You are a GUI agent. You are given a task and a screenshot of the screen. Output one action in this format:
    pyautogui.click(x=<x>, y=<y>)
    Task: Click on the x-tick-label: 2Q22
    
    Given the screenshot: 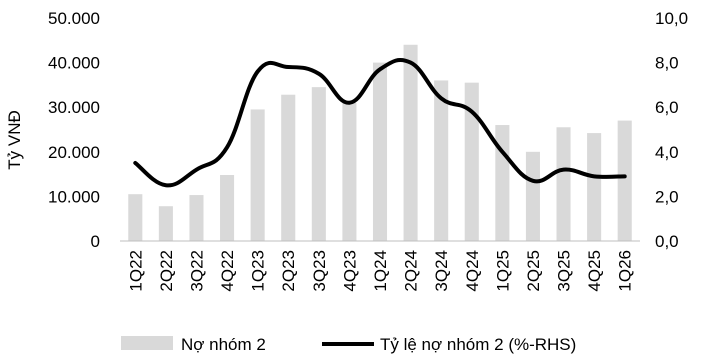 What is the action you would take?
    pyautogui.click(x=166, y=271)
    